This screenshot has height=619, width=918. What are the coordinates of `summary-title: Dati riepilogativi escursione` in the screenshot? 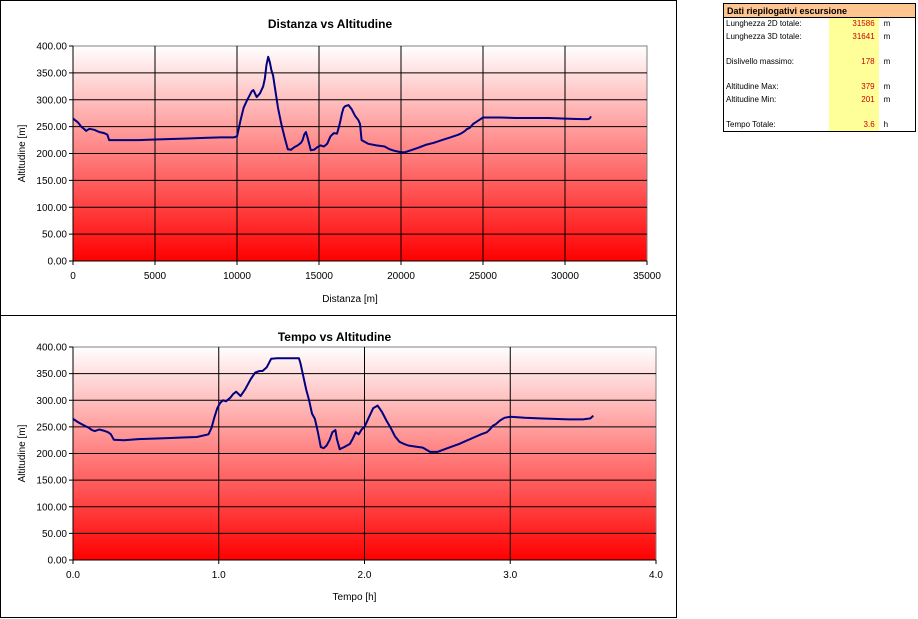 It's located at (819, 10).